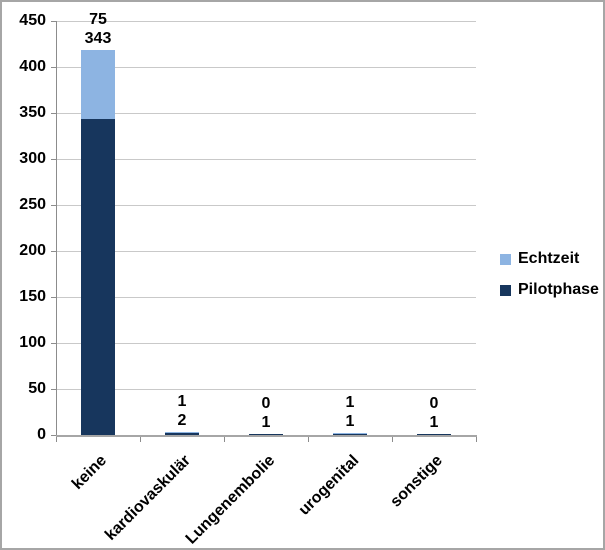  I want to click on legend-item-echtzeit: Echtzeit, so click(549, 259).